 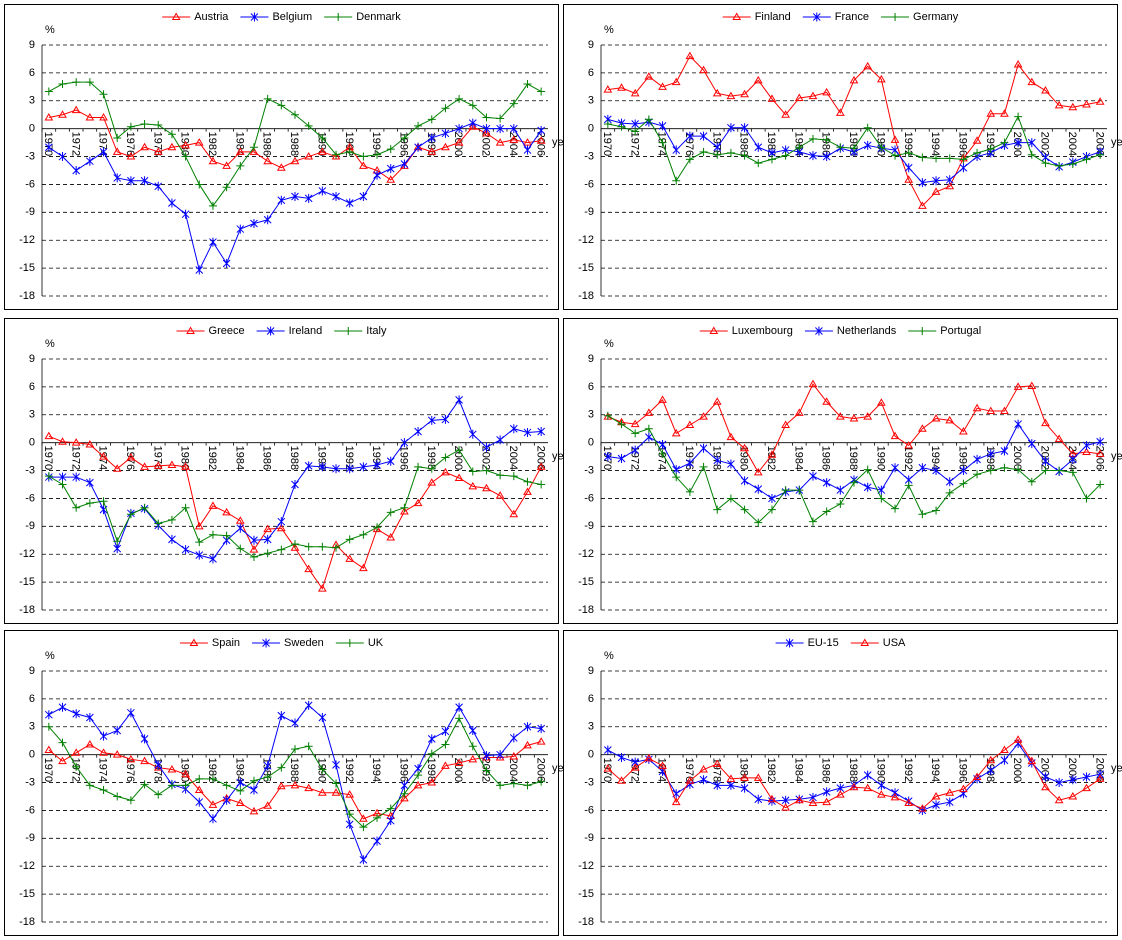 I want to click on x-tick-label: 1982, so click(x=212, y=770).